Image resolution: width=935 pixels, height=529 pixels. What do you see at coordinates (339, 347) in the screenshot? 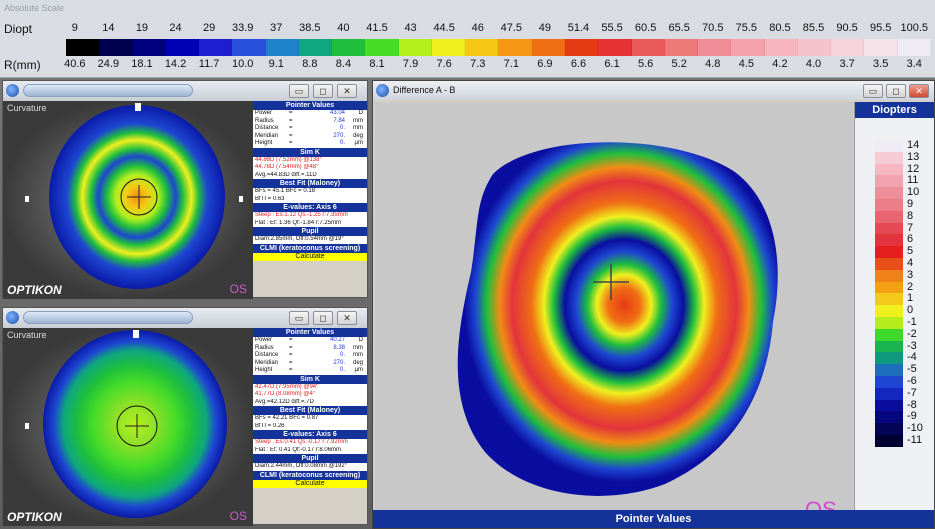
I see `pointer-value: 8.38` at bounding box center [339, 347].